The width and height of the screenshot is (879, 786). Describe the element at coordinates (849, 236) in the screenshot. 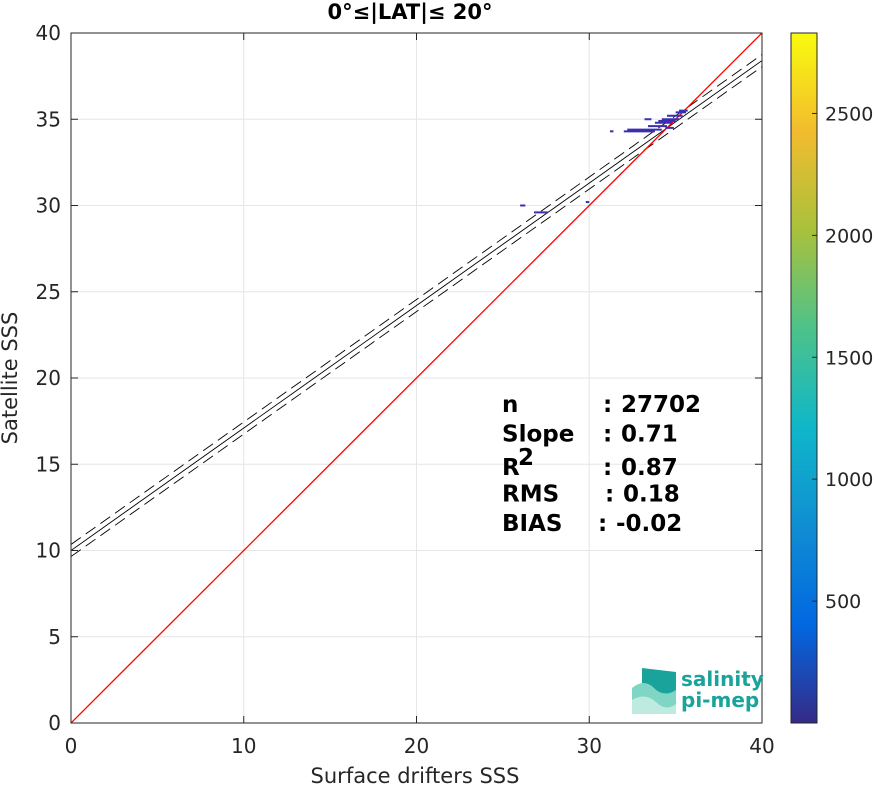

I see `colorbar-tick-label: 2000` at that location.